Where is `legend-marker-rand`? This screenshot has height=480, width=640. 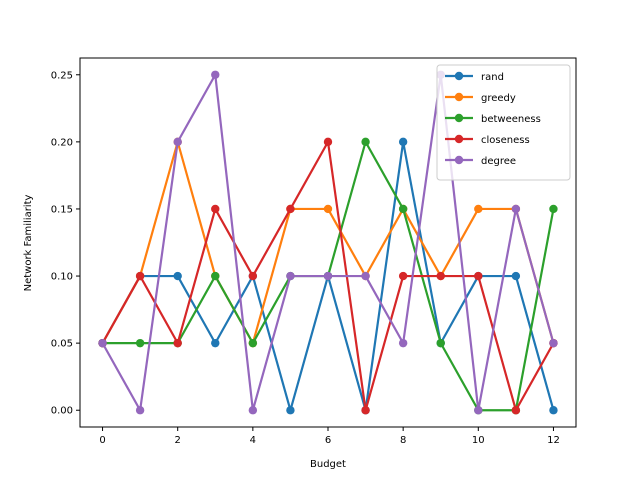
legend-marker-rand is located at coordinates (459, 76).